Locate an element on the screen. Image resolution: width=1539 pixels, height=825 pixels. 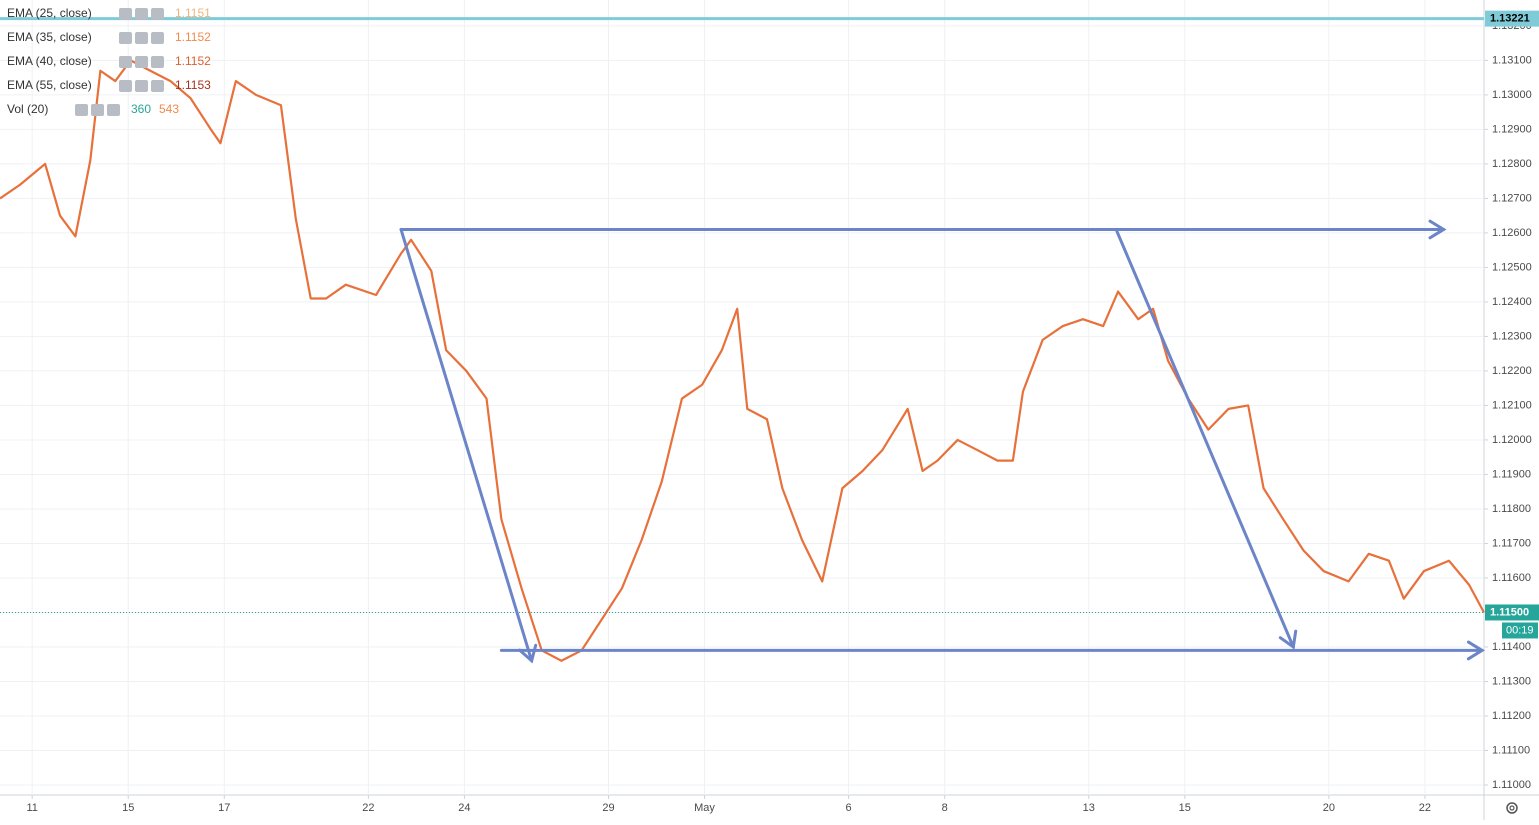
y-tick-label: 1.12300 is located at coordinates (1512, 336).